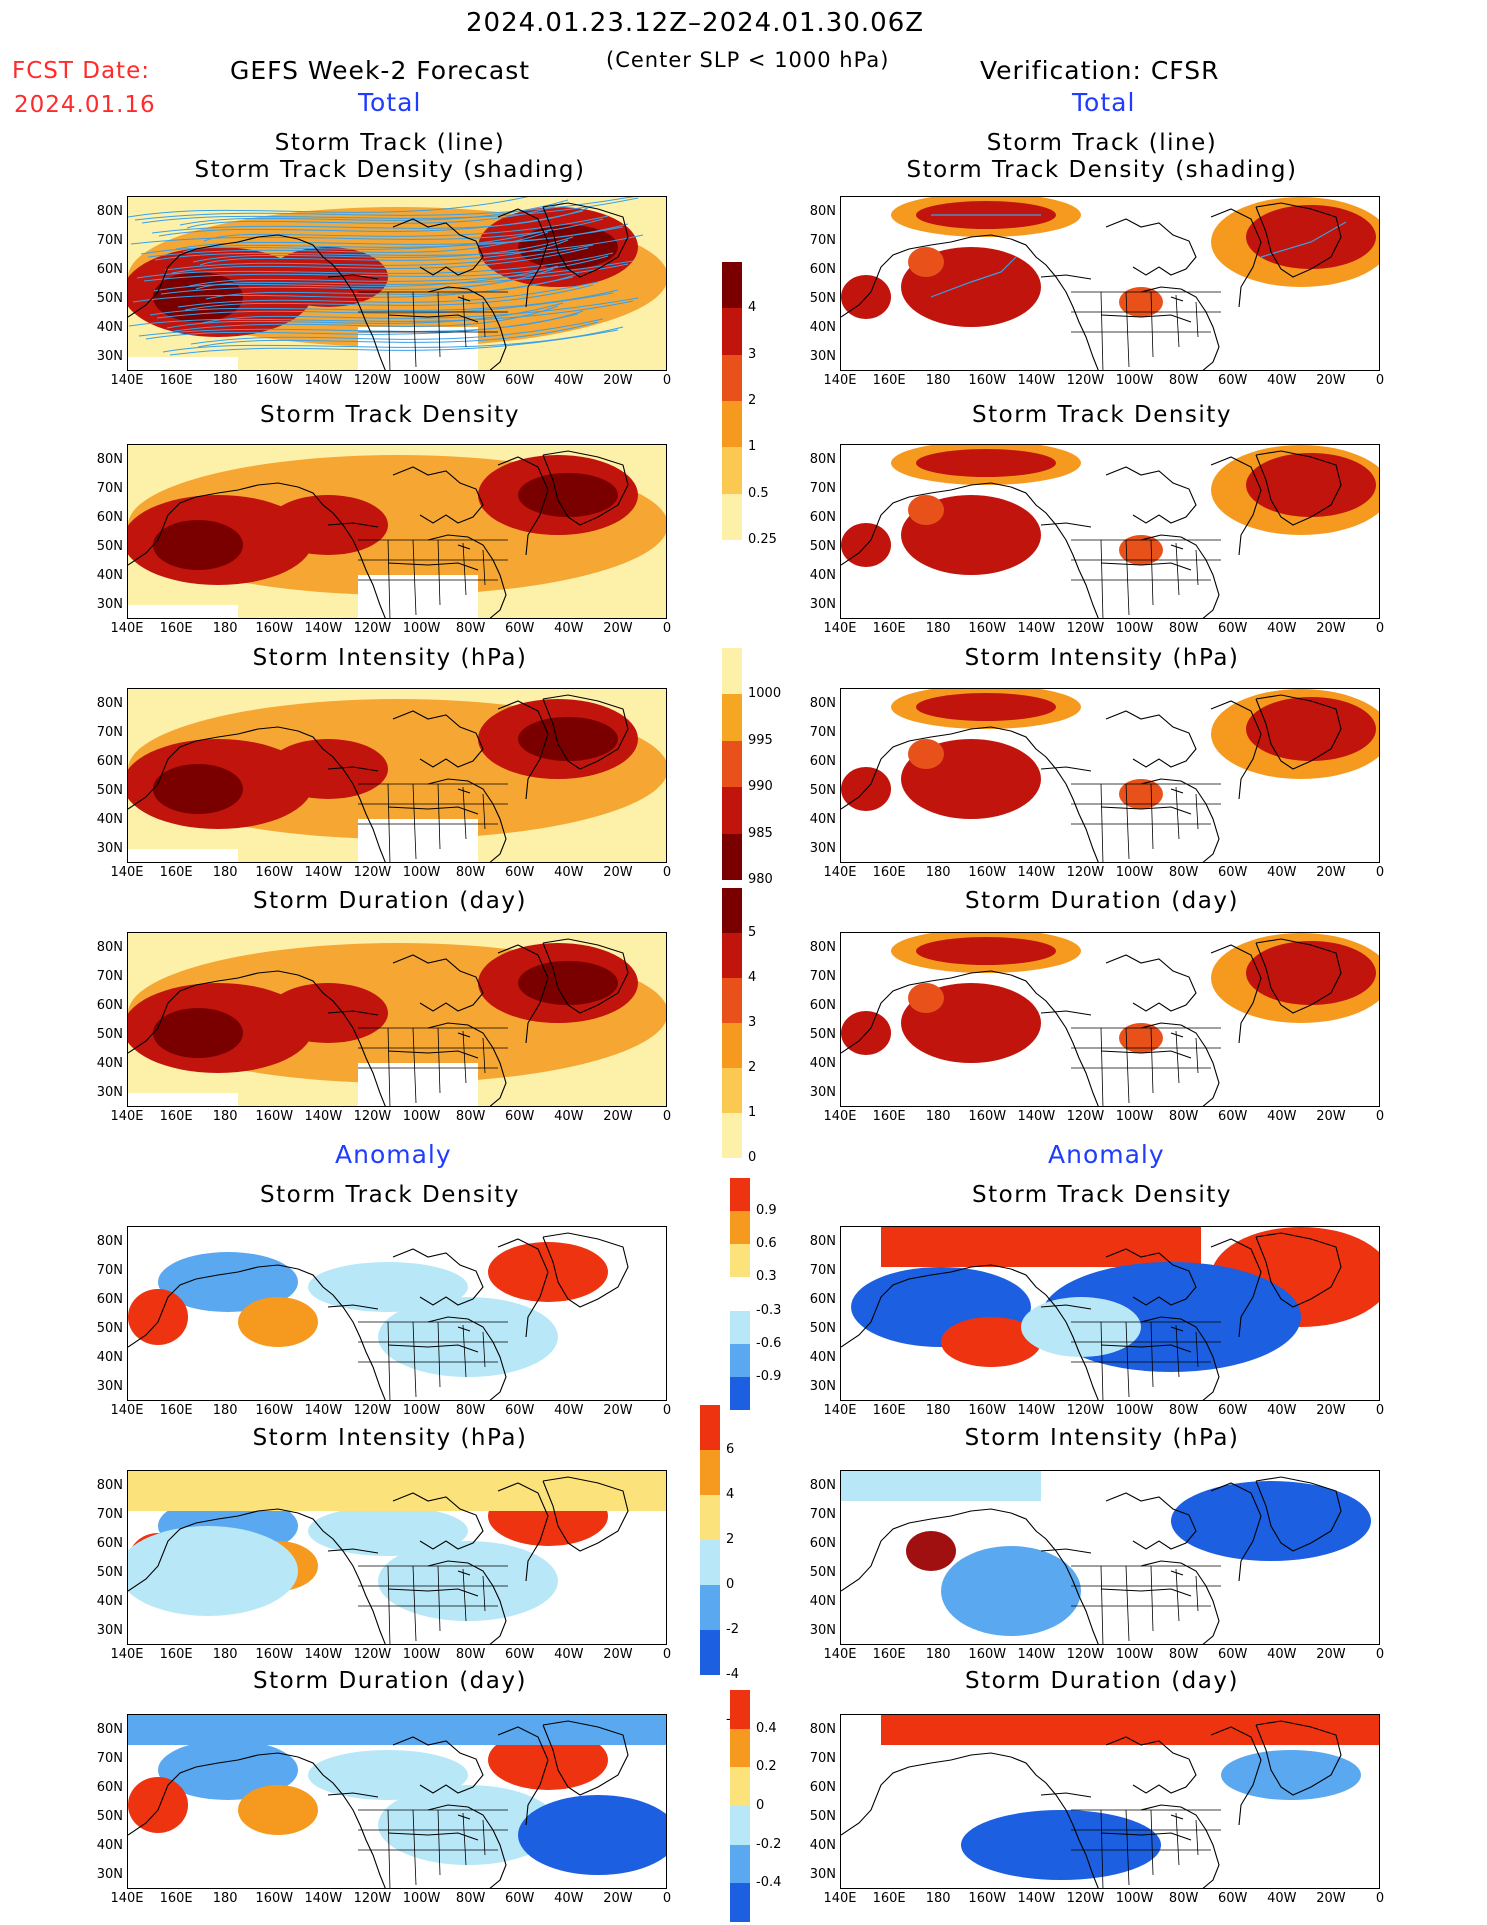  I want to click on colorbar-density-anom: 0.9 0.6 0.3 -0.3 -0.6 -0.9, so click(755, 1294).